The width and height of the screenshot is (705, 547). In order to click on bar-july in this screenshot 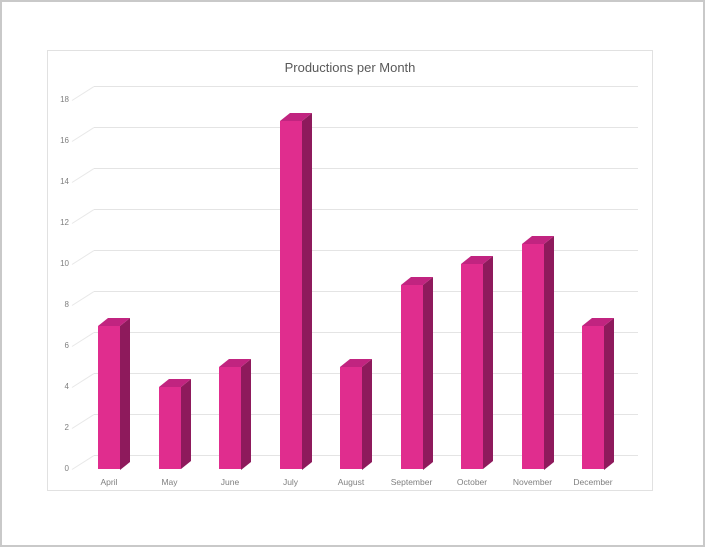, I will do `click(295, 291)`.